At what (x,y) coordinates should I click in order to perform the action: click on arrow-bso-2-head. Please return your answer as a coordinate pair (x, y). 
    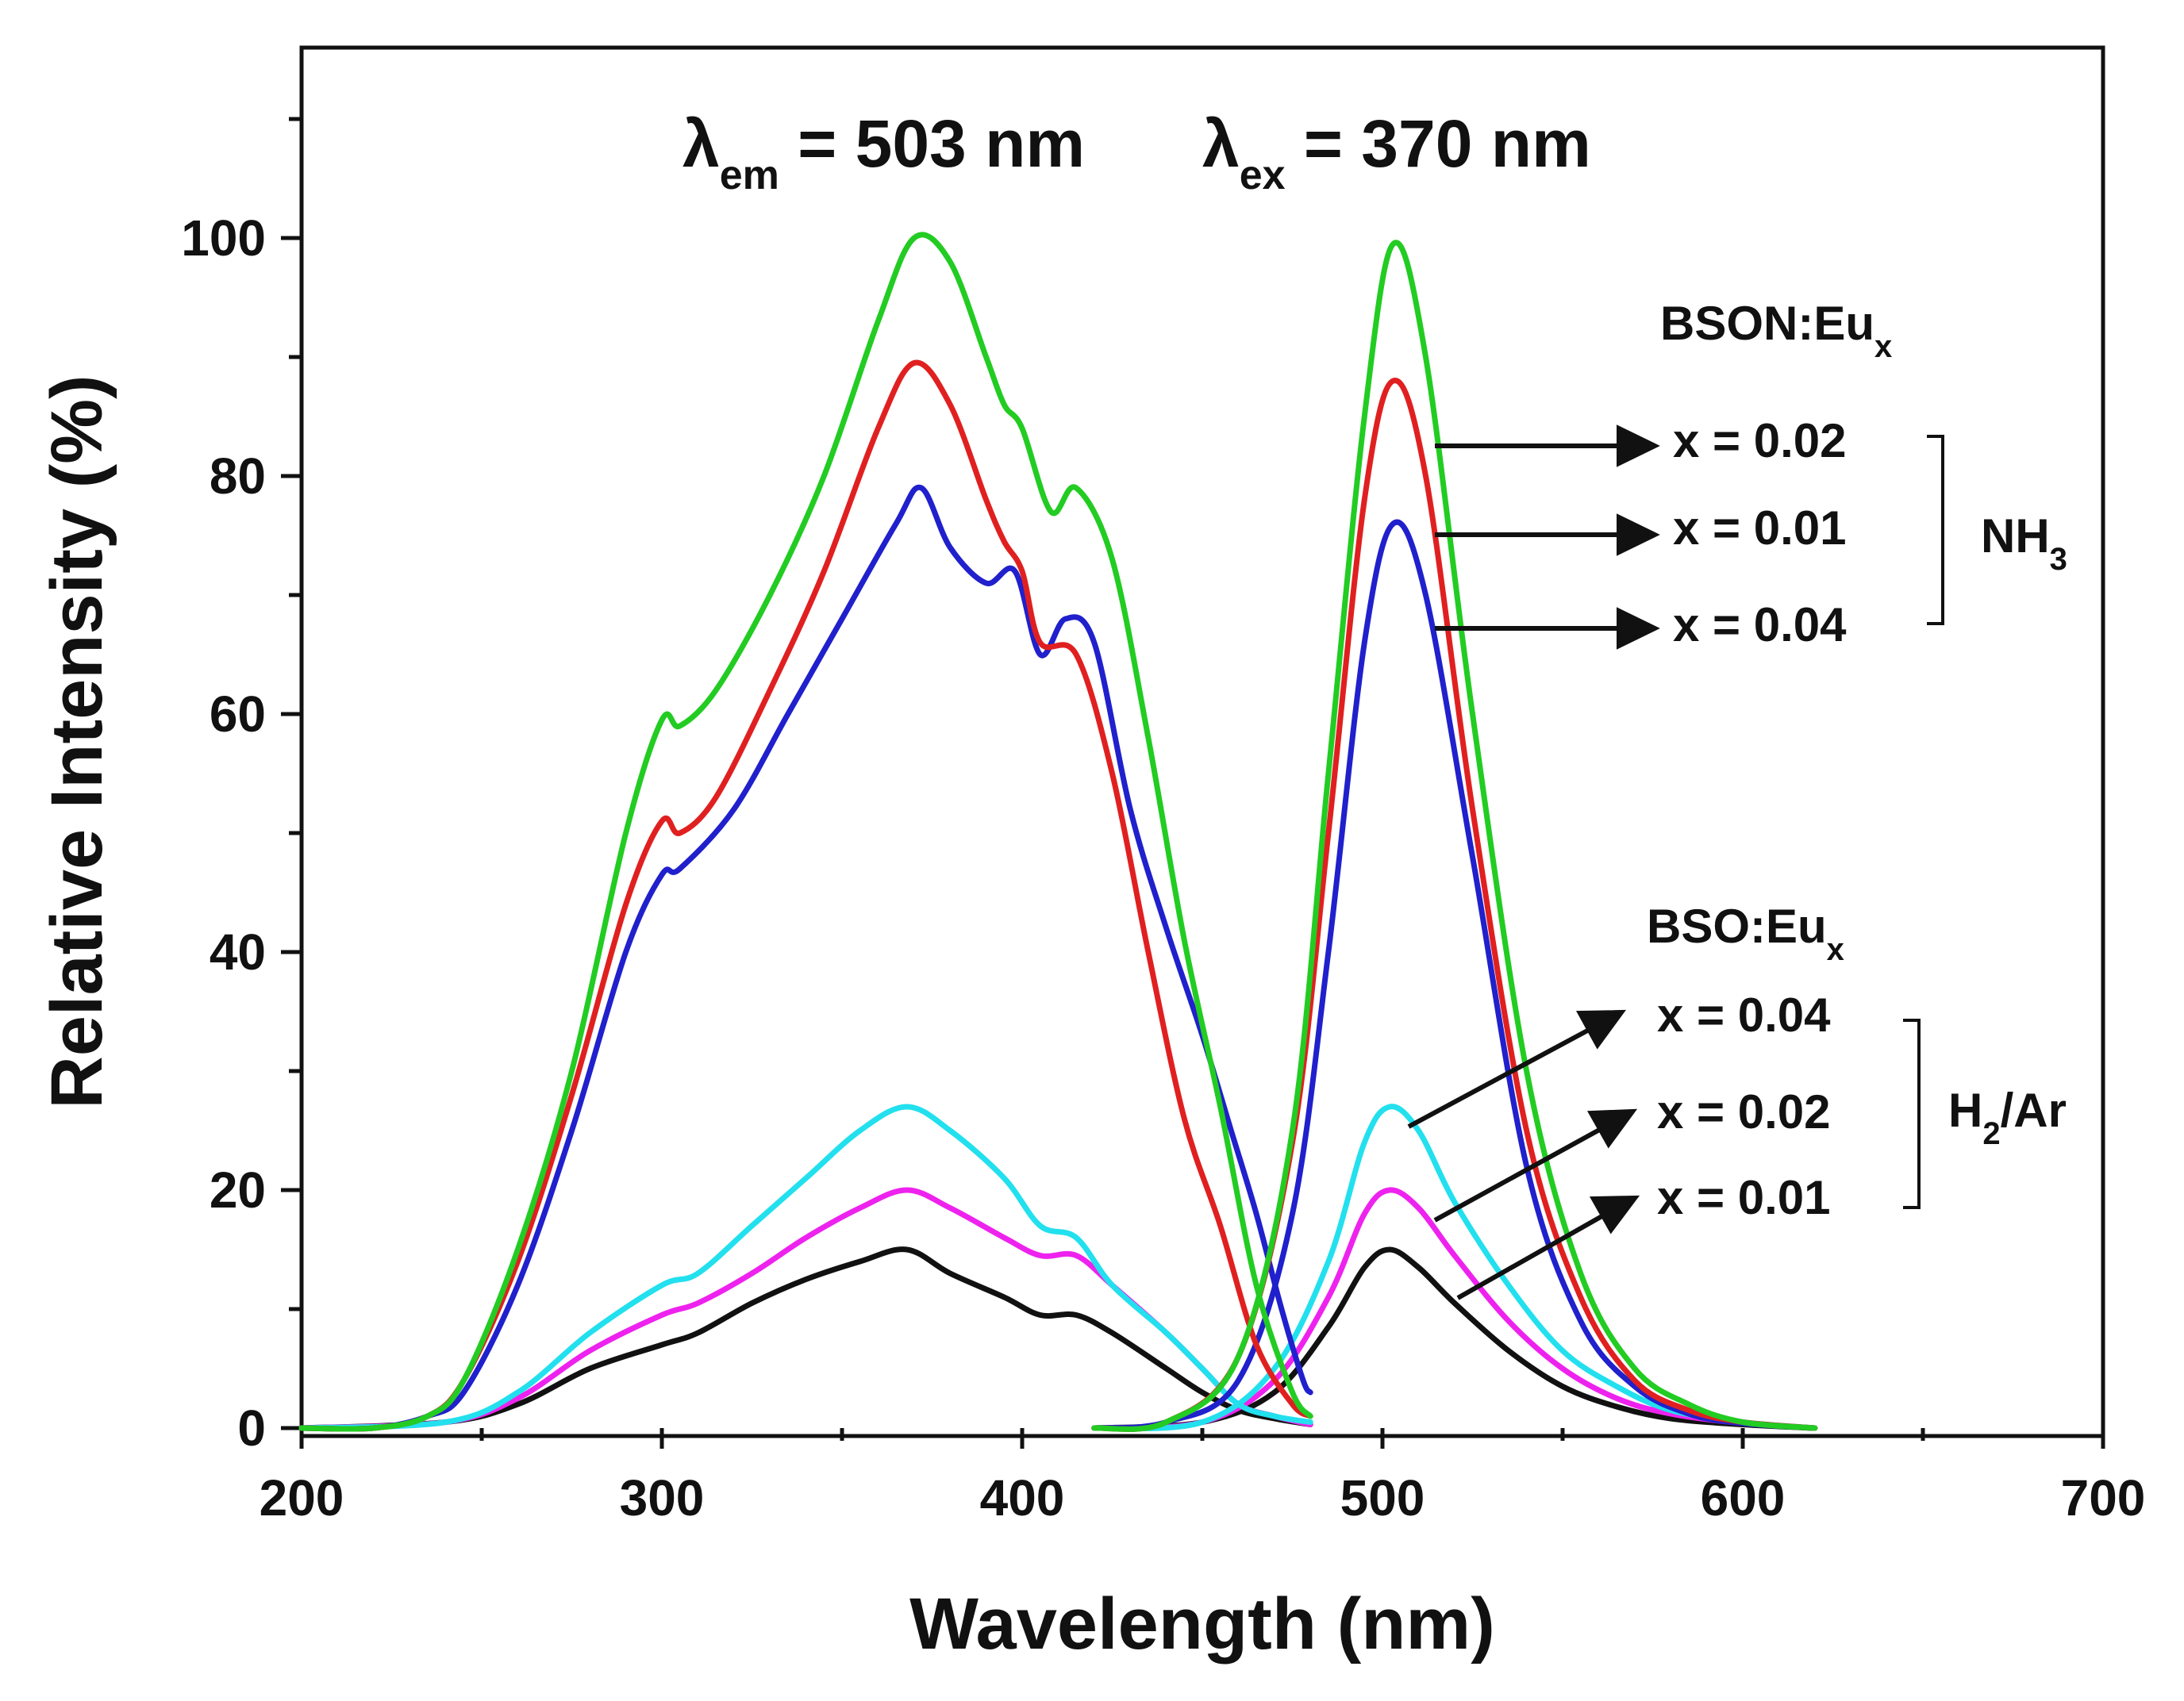
    Looking at the image, I should click on (1612, 1128).